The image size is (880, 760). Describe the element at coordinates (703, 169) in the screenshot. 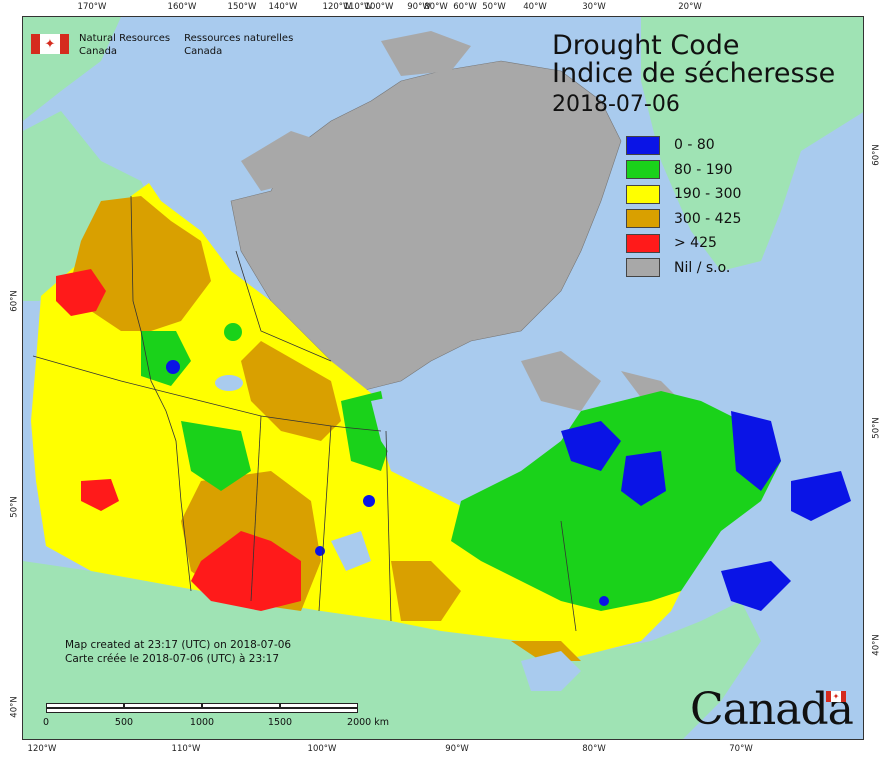

I see `legend-label: 80 - 190` at that location.